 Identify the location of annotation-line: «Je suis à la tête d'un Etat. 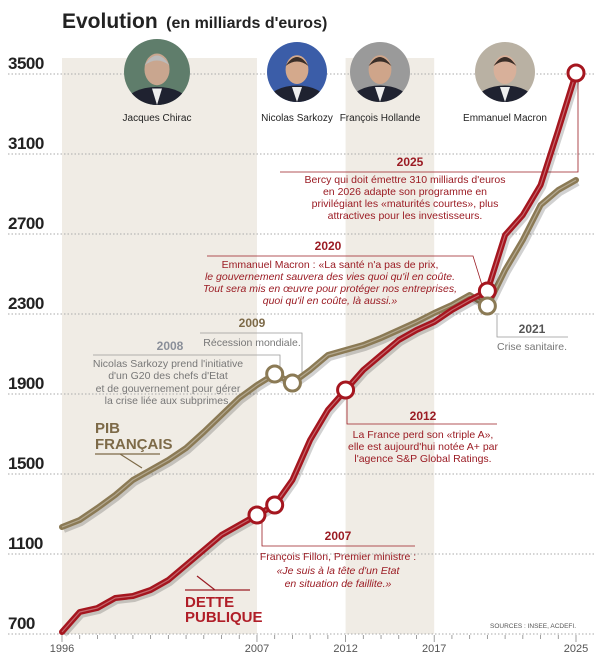
(339, 571).